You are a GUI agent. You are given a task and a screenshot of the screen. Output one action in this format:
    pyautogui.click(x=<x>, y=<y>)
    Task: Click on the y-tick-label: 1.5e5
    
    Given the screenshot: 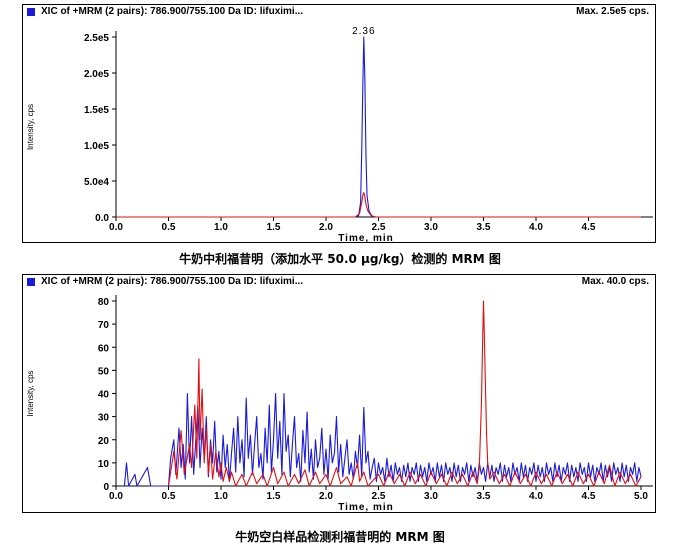 What is the action you would take?
    pyautogui.click(x=96, y=110)
    